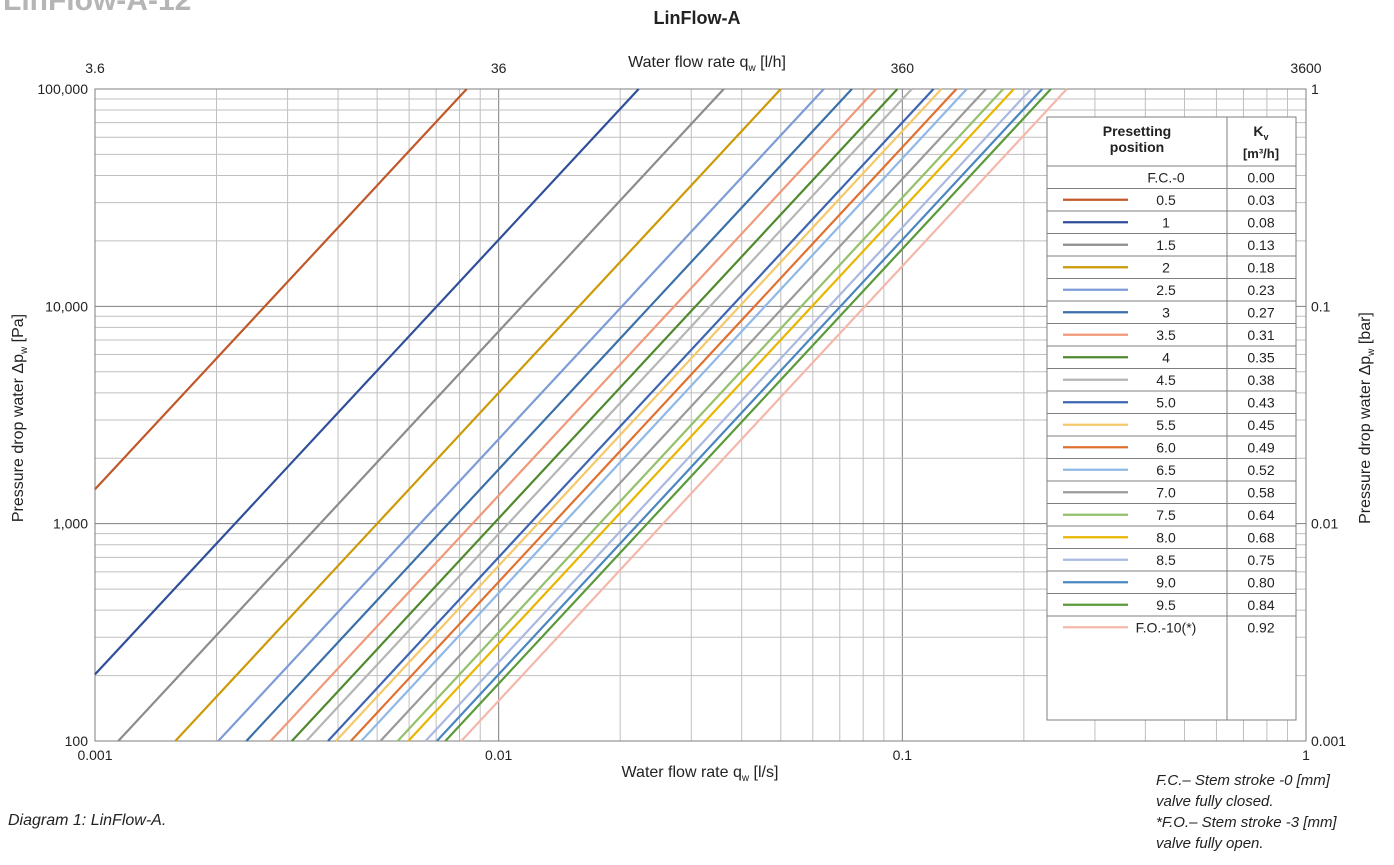 The width and height of the screenshot is (1394, 865). Describe the element at coordinates (1166, 267) in the screenshot. I see `legend-position-label: 2` at that location.